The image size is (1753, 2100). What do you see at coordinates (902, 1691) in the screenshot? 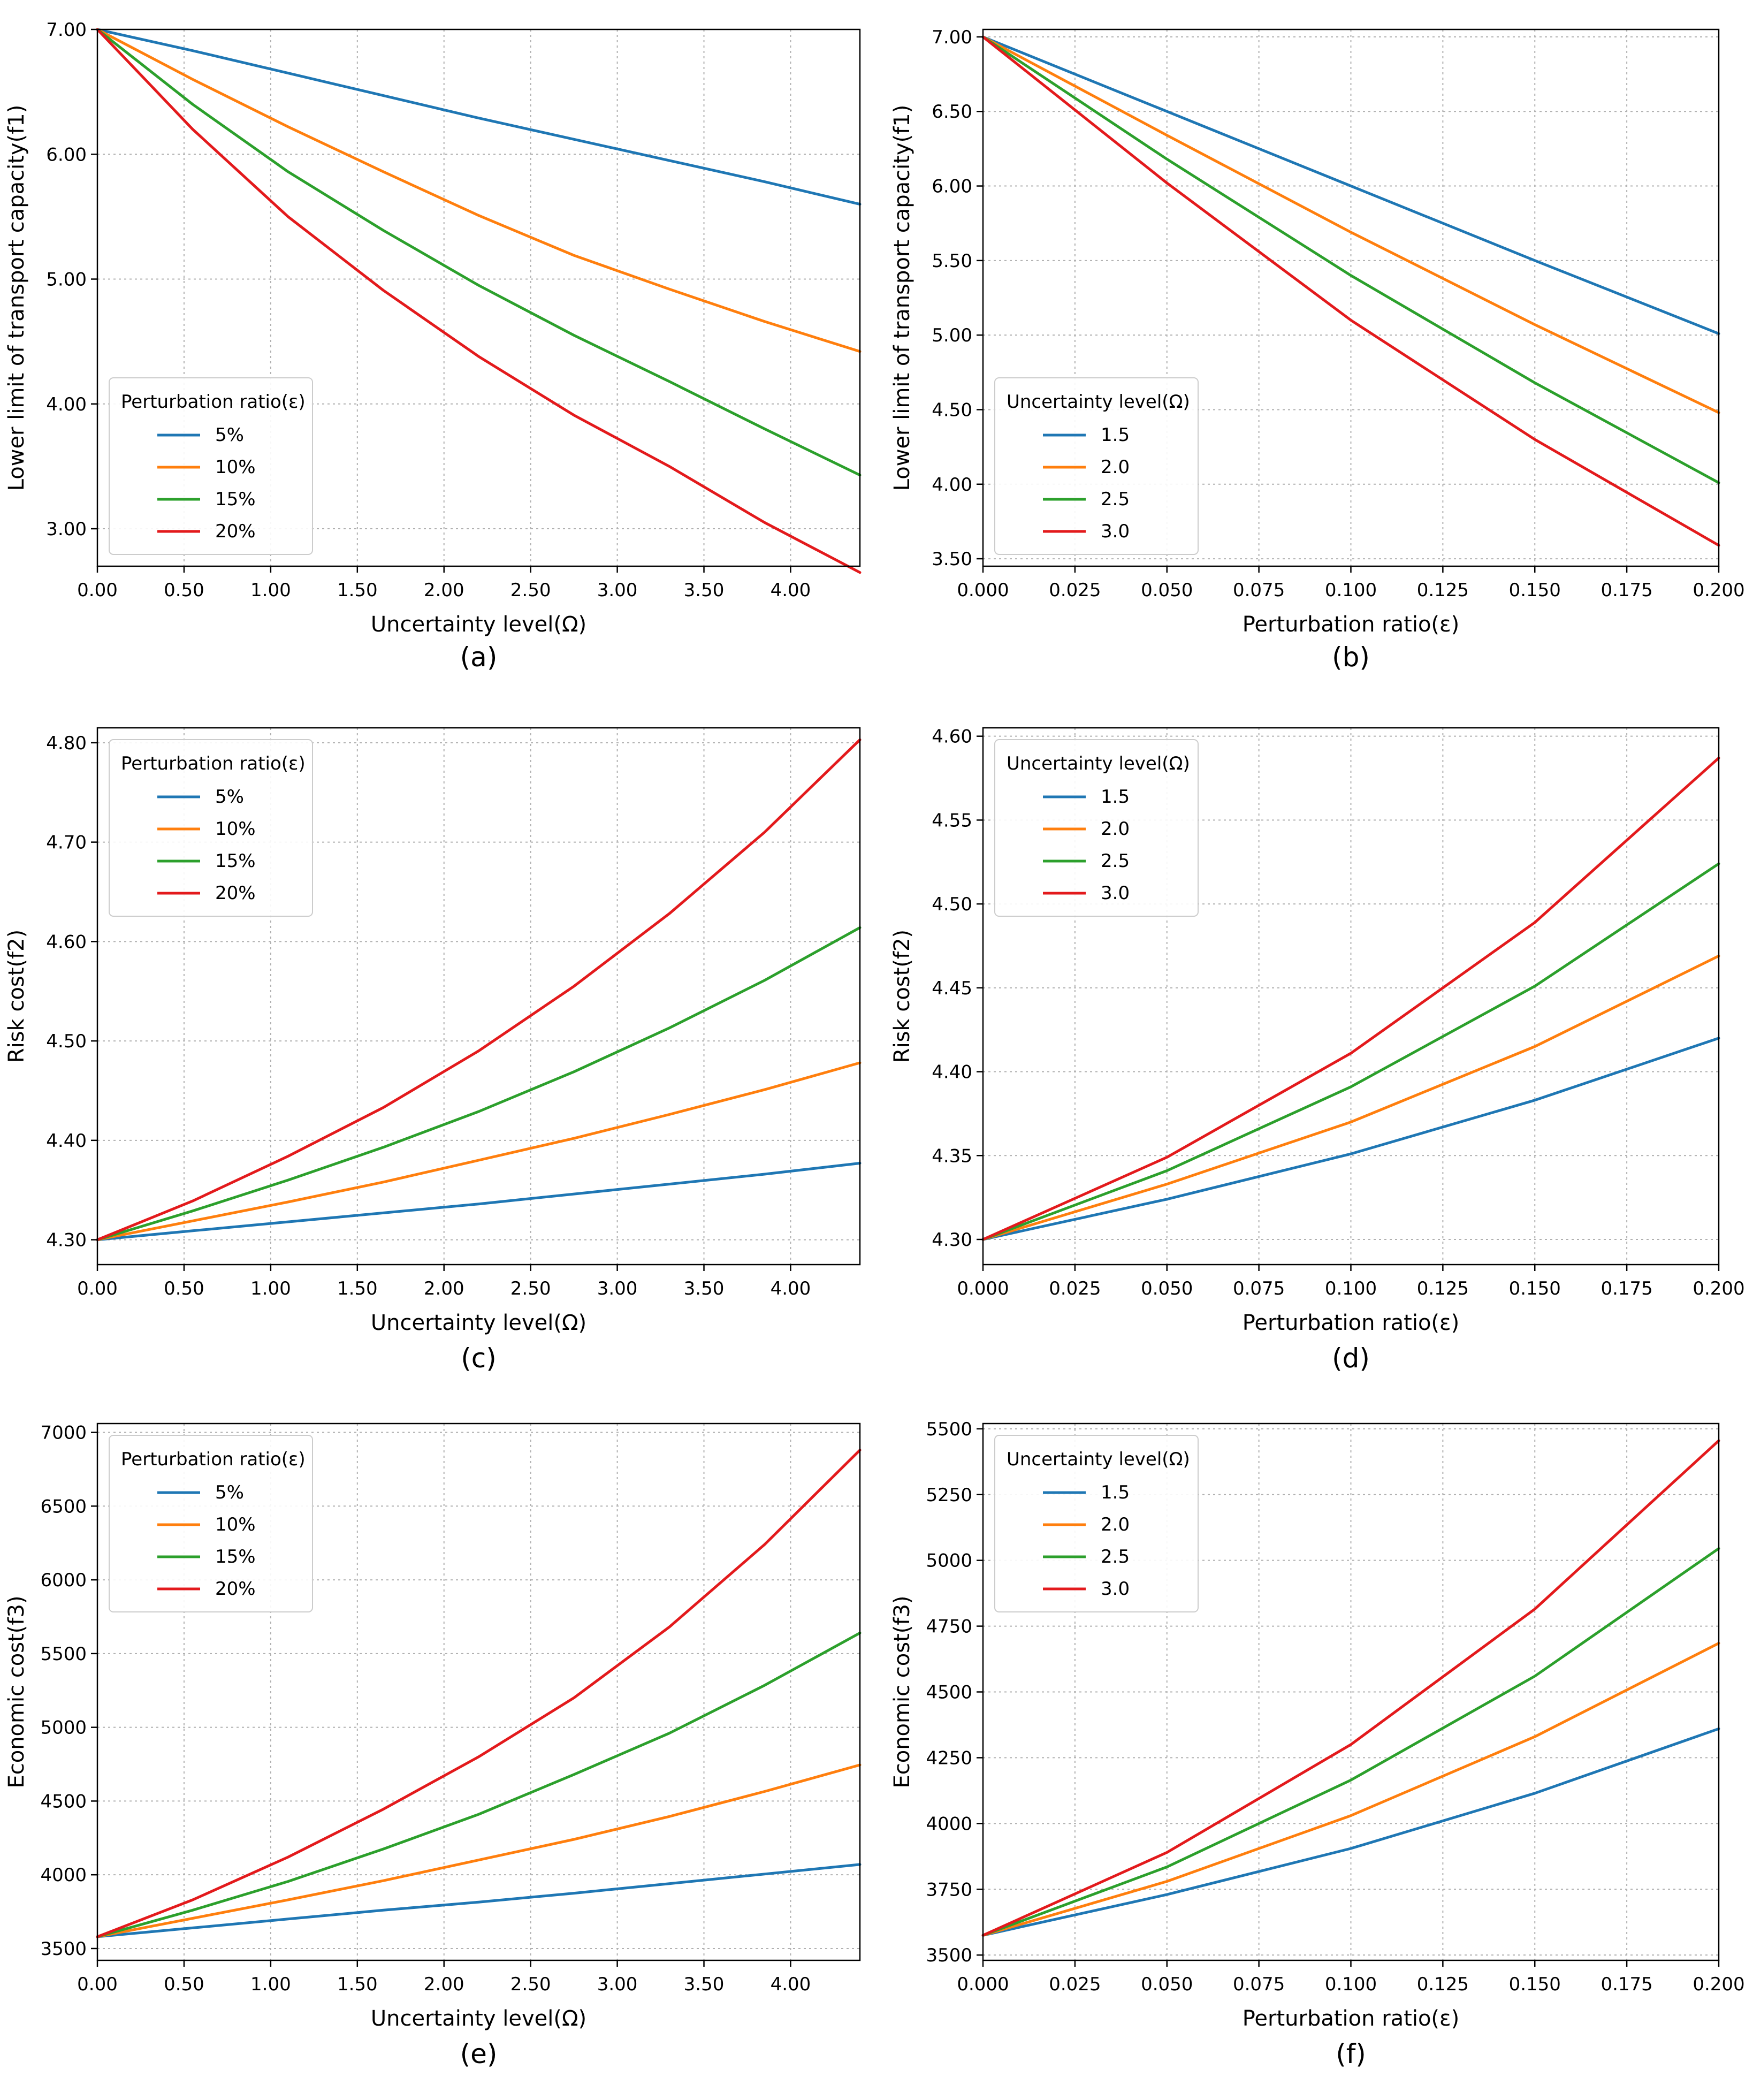
I see `y-axis-label: Economic cost(f3)` at bounding box center [902, 1691].